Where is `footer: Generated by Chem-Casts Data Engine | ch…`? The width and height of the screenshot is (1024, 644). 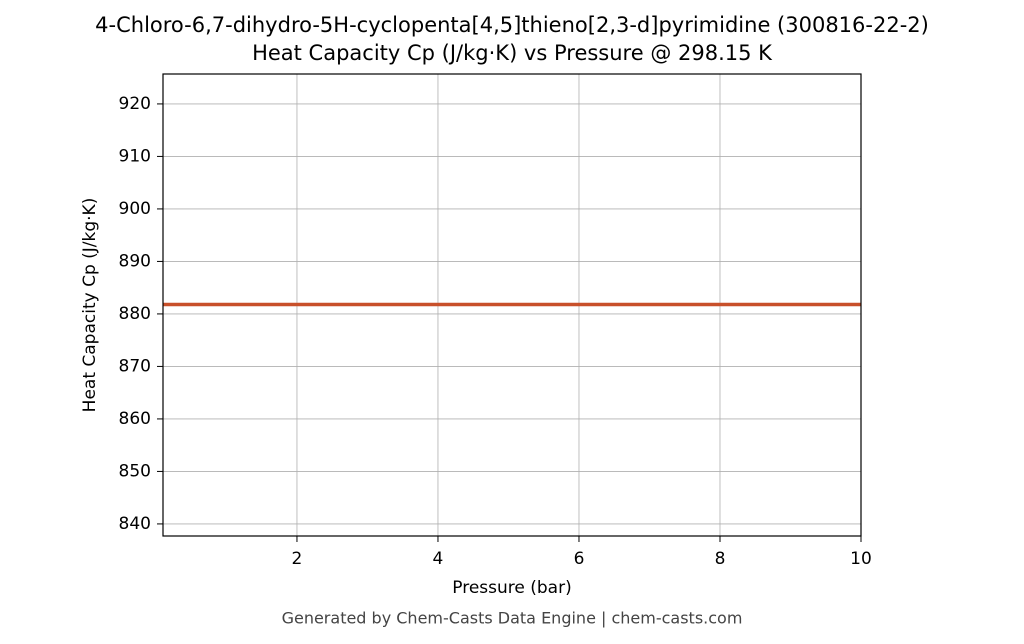
footer: Generated by Chem-Casts Data Engine | ch… is located at coordinates (512, 618).